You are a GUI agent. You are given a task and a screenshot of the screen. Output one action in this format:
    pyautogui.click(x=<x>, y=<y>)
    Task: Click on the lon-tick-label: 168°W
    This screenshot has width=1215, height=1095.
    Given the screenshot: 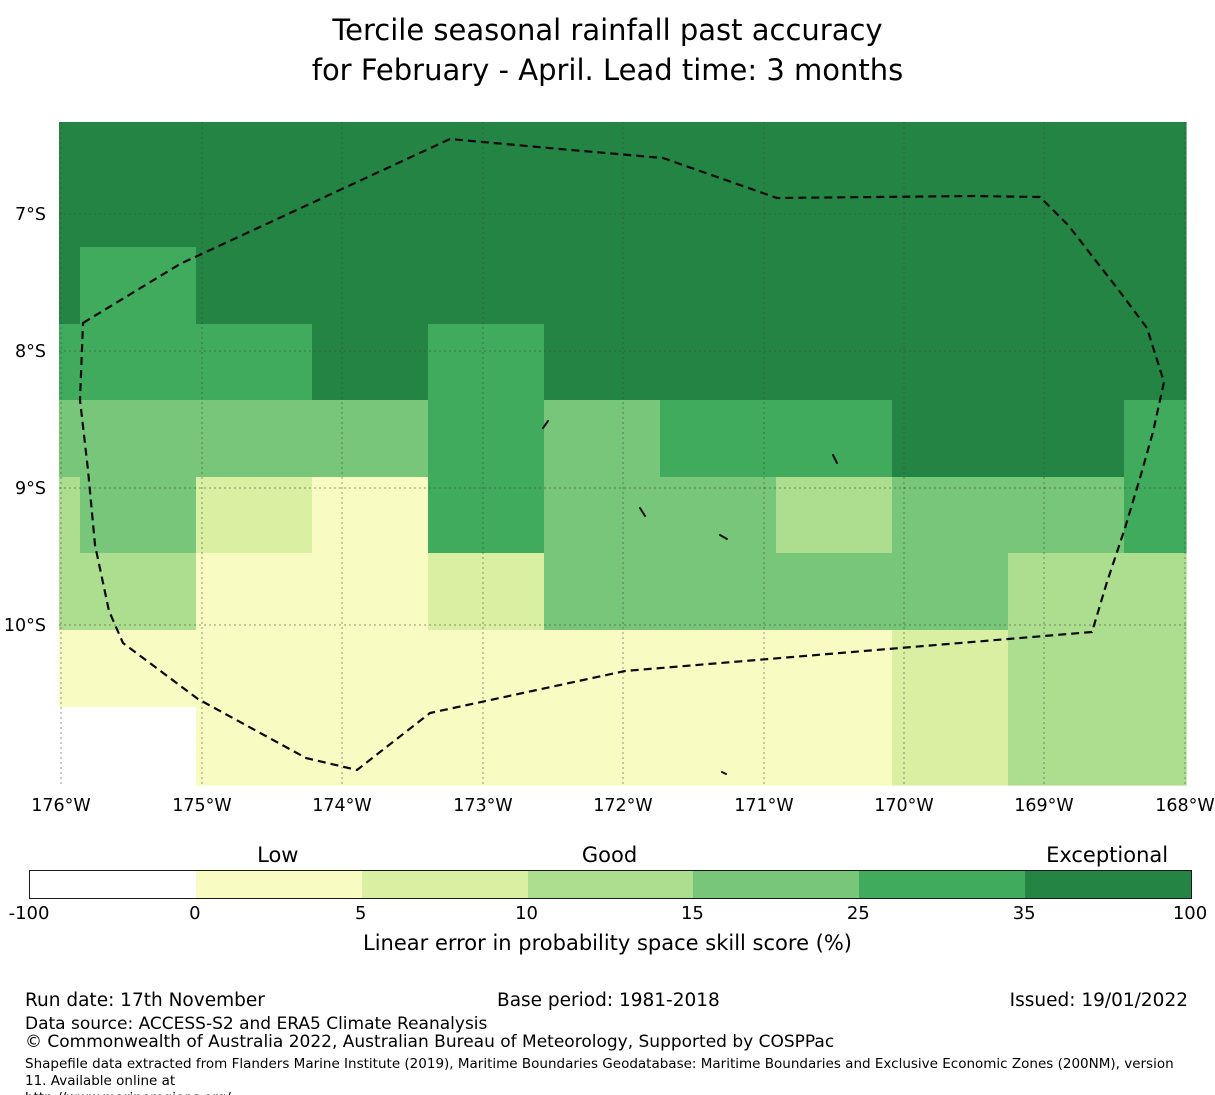 What is the action you would take?
    pyautogui.click(x=1184, y=806)
    